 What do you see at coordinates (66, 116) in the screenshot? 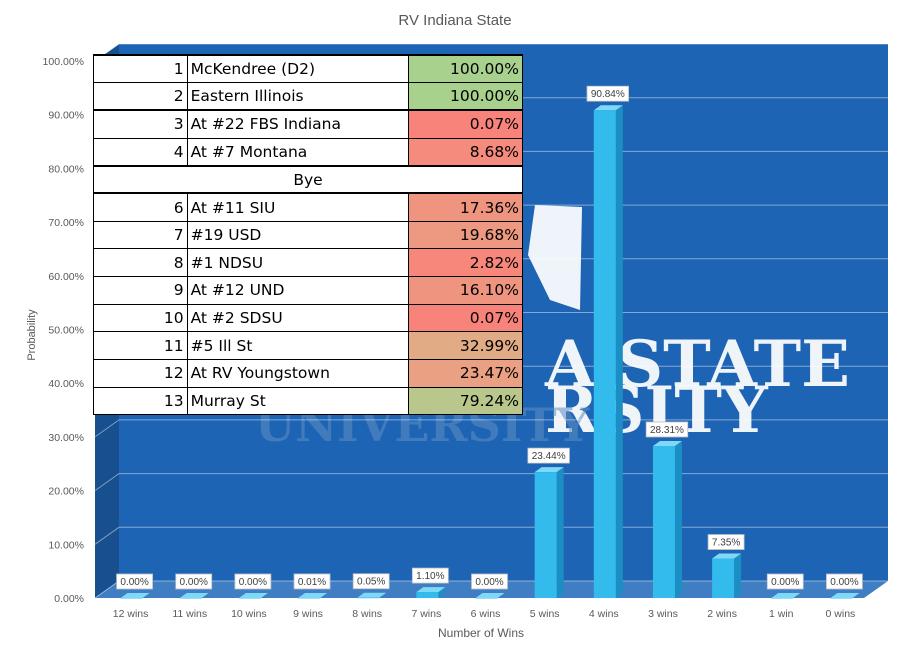
I see `y-tick-label: 90.00%` at bounding box center [66, 116].